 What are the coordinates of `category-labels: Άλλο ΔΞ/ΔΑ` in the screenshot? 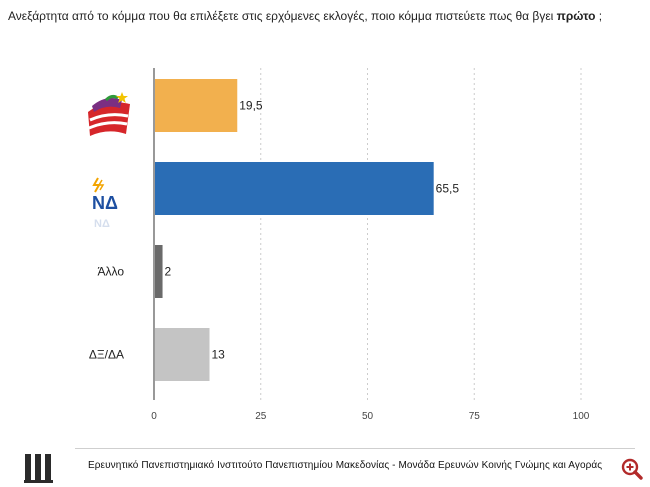 It's located at (106, 313).